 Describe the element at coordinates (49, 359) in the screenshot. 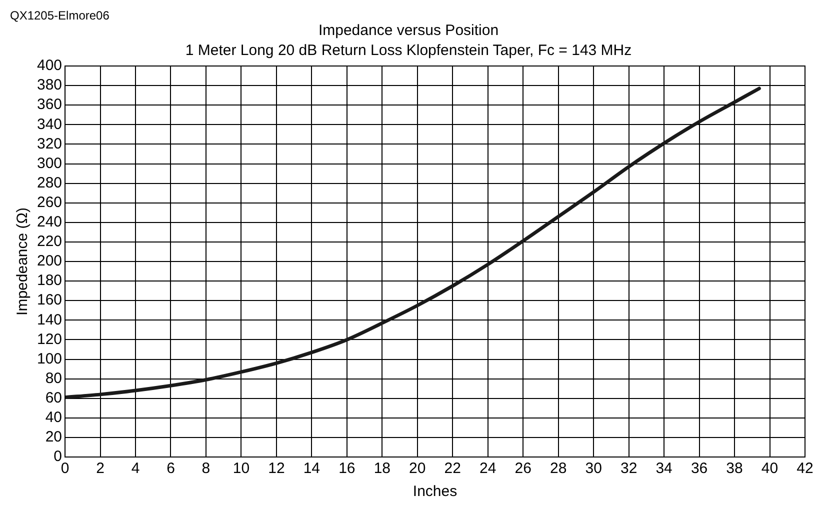

I see `y-tick-label: 100` at that location.